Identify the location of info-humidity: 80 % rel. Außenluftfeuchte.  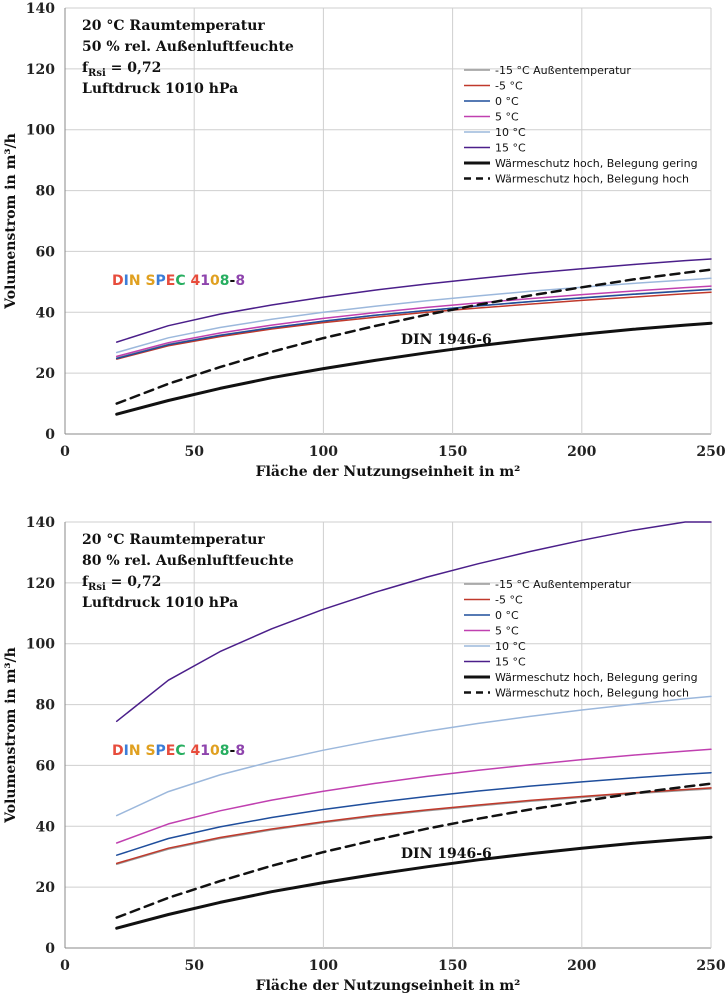
(188, 561).